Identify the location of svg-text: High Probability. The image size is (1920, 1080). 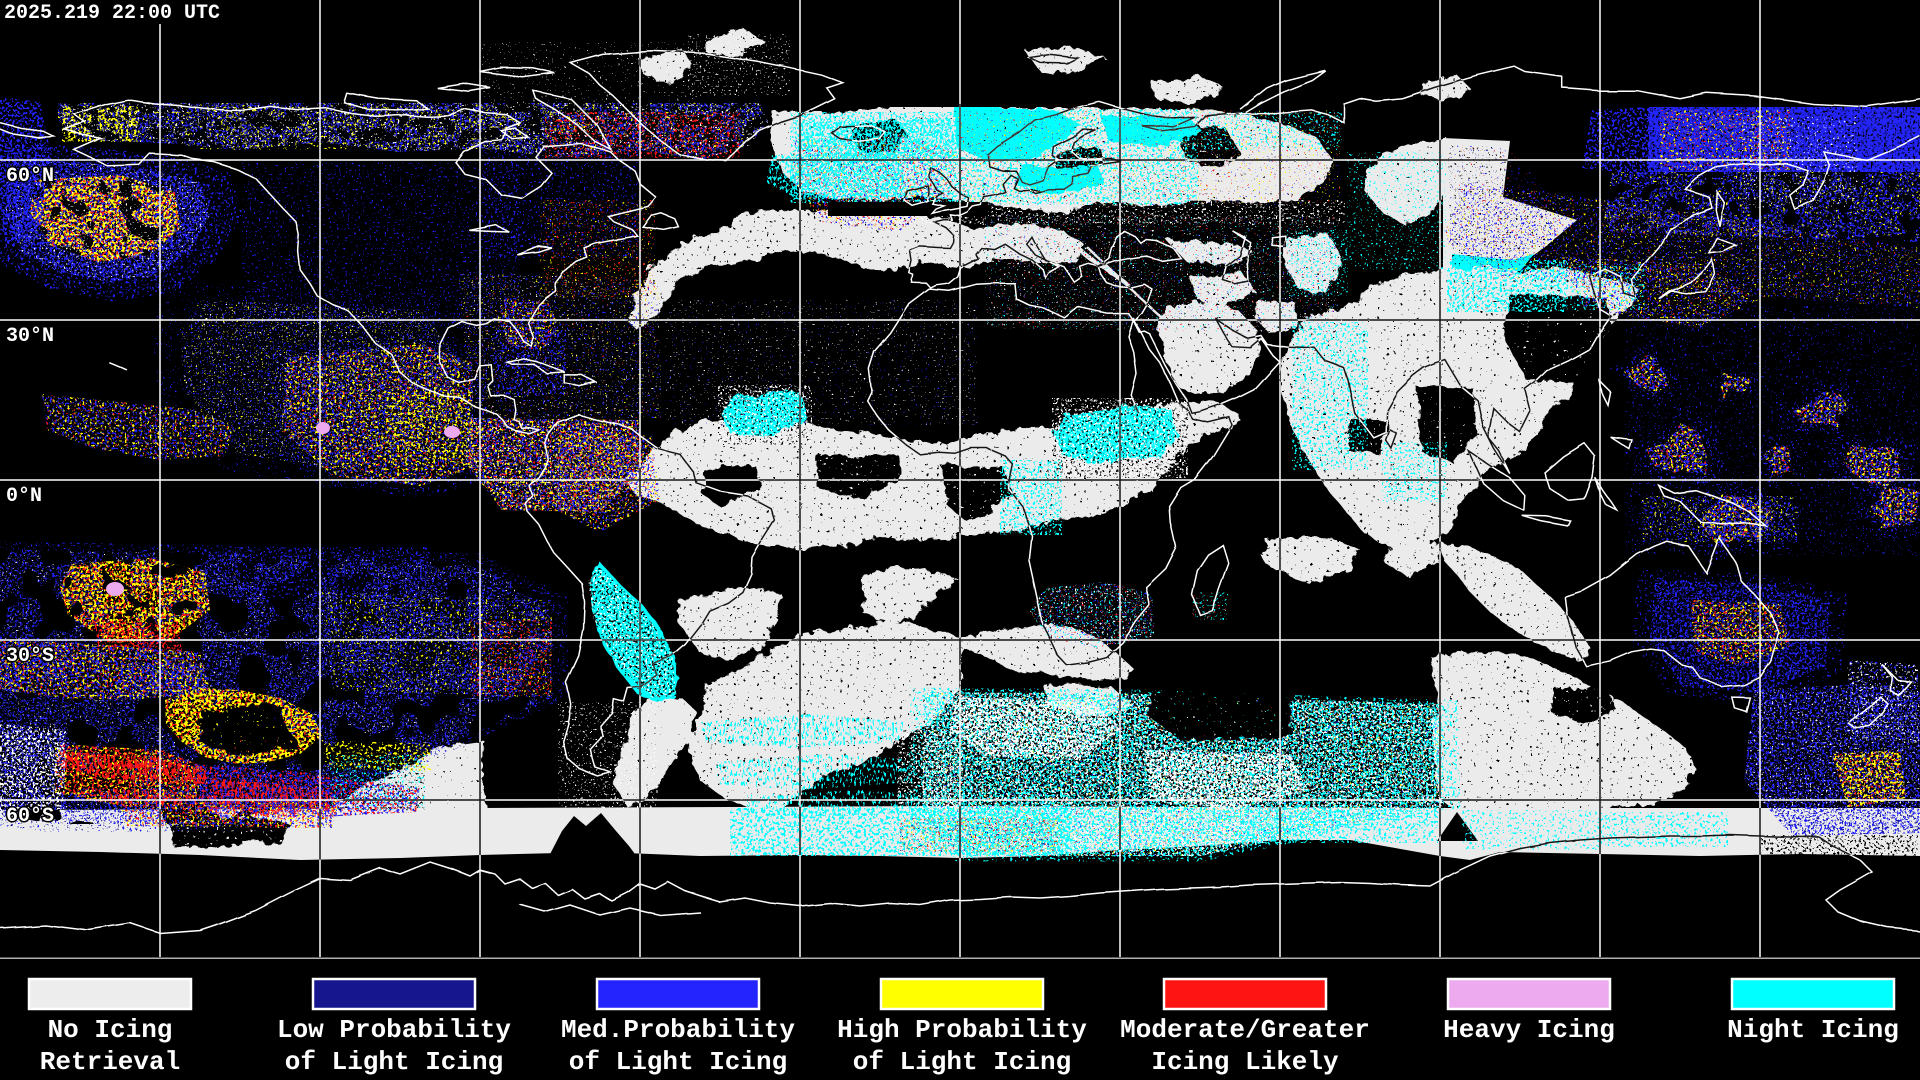
(962, 1030).